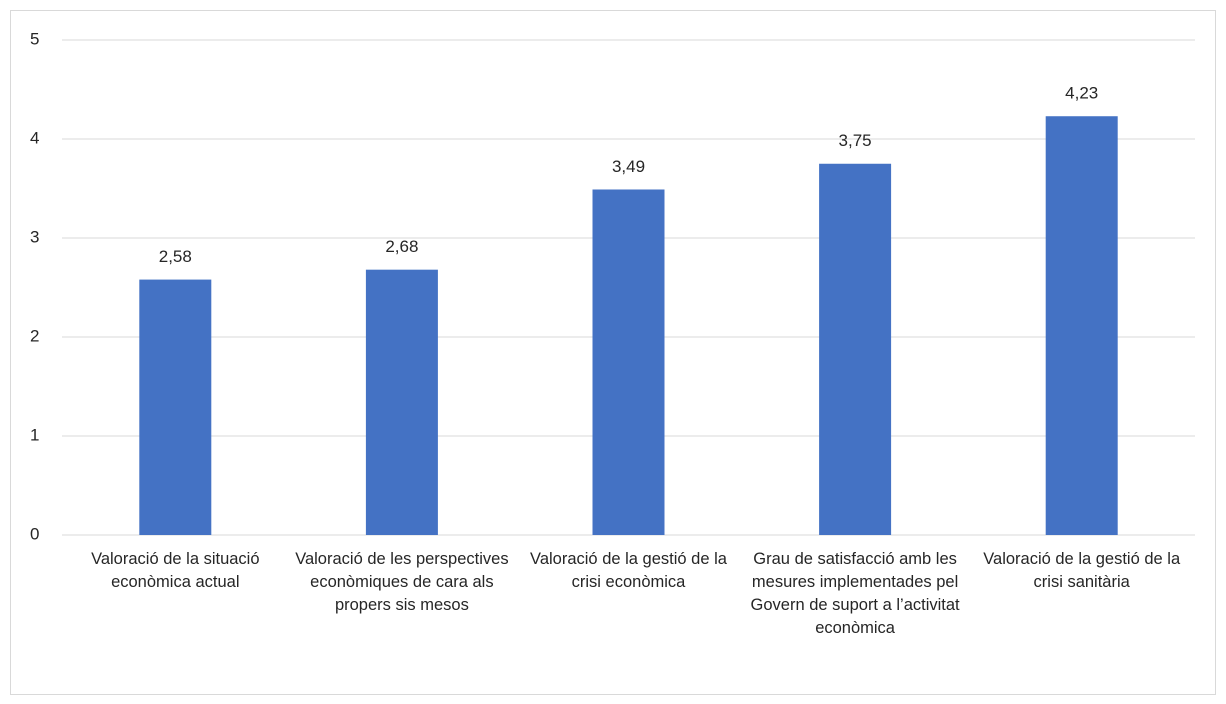 The image size is (1226, 704). I want to click on value-label: 2,68, so click(401, 246).